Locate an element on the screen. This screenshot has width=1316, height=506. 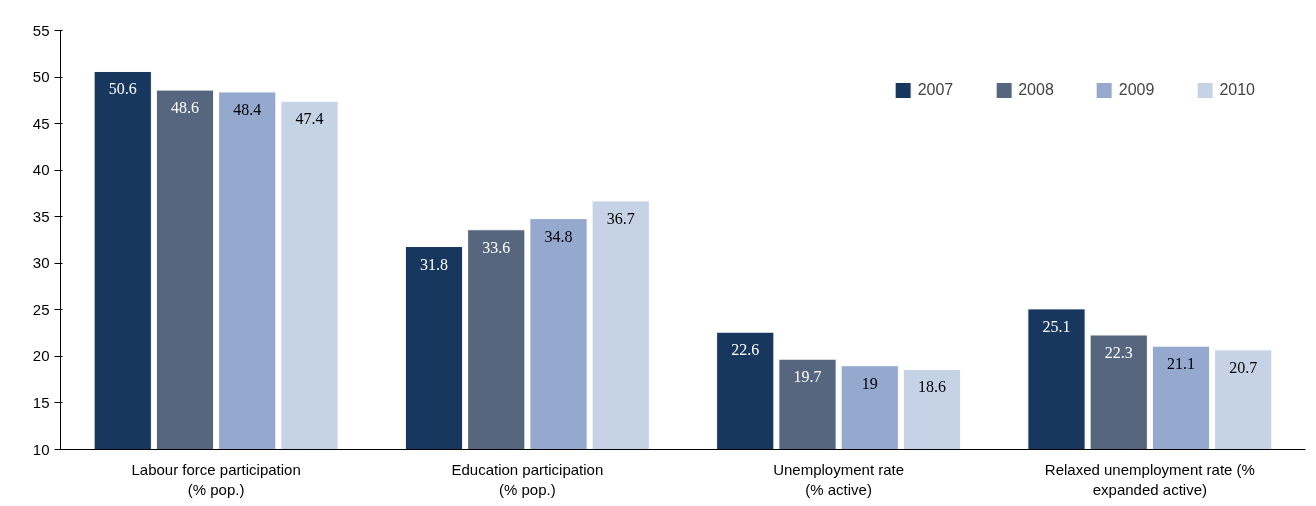
data-label: 33.6 is located at coordinates (496, 247).